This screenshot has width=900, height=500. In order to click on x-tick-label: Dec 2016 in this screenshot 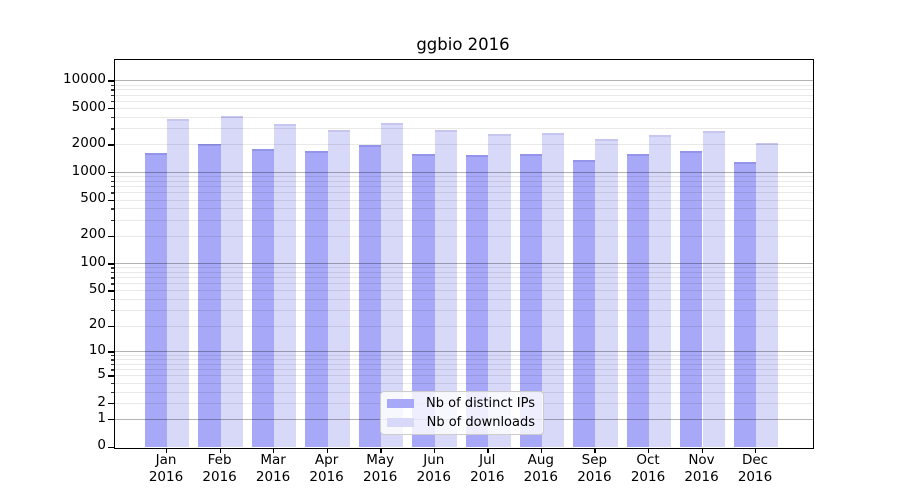, I will do `click(755, 468)`.